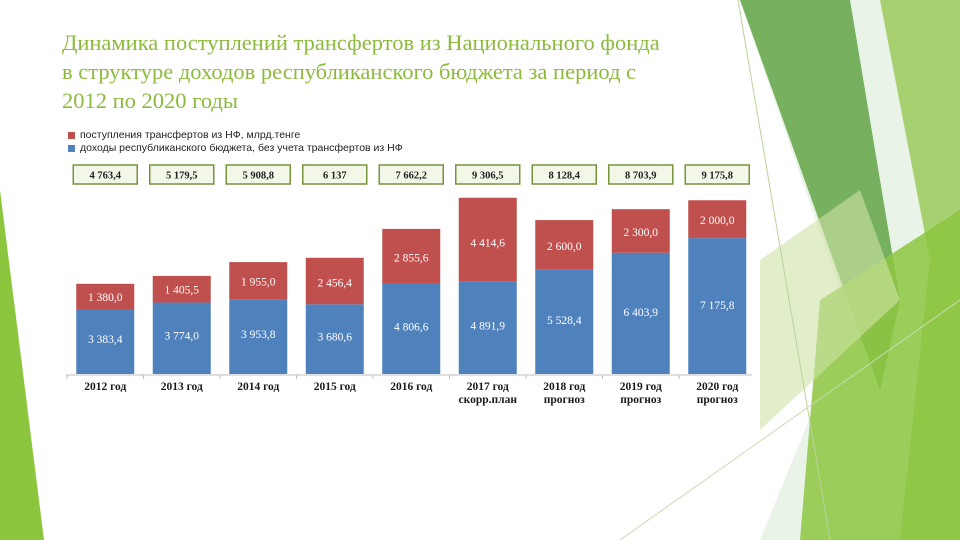 The image size is (960, 540). What do you see at coordinates (641, 387) in the screenshot?
I see `x-tick-label: 2019 год` at bounding box center [641, 387].